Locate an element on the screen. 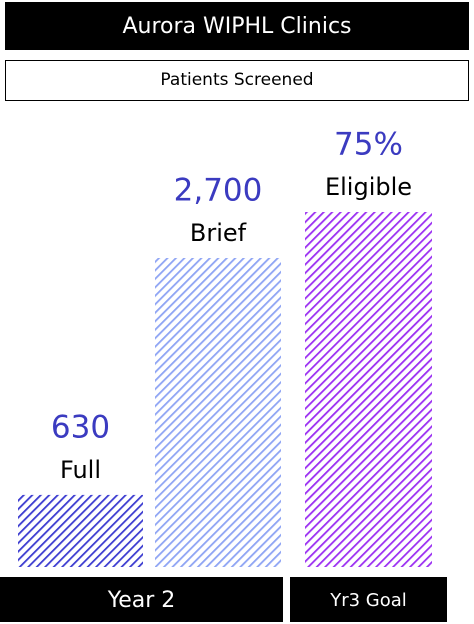  group-label: Year 2 is located at coordinates (141, 600).